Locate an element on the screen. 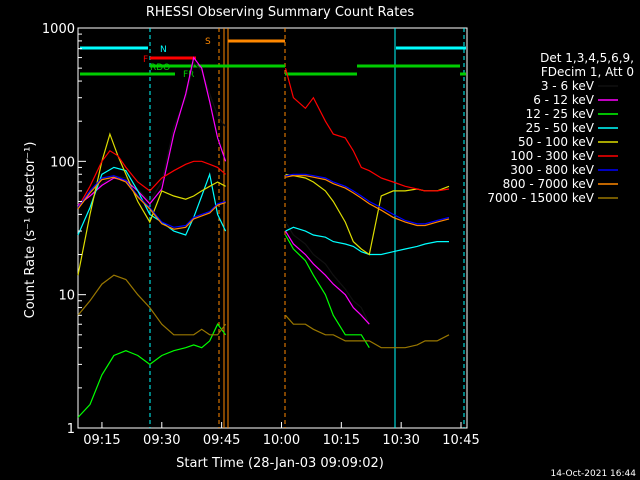 The width and height of the screenshot is (640, 480). flag-label-4: FR is located at coordinates (188, 75).